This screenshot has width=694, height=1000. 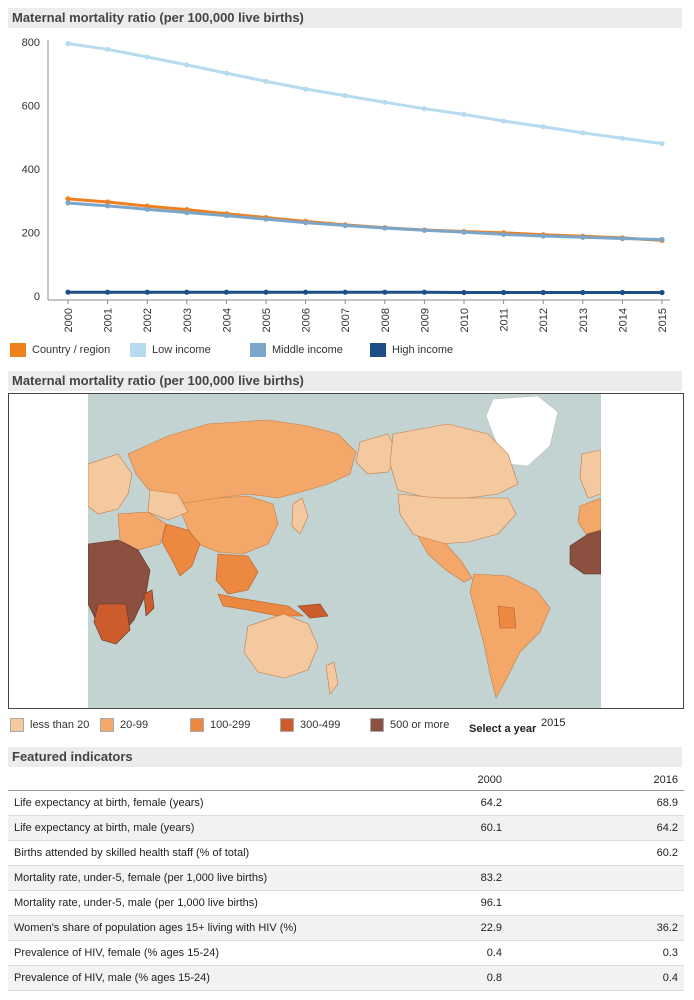 I want to click on x-tick-label: 2014, so click(x=623, y=320).